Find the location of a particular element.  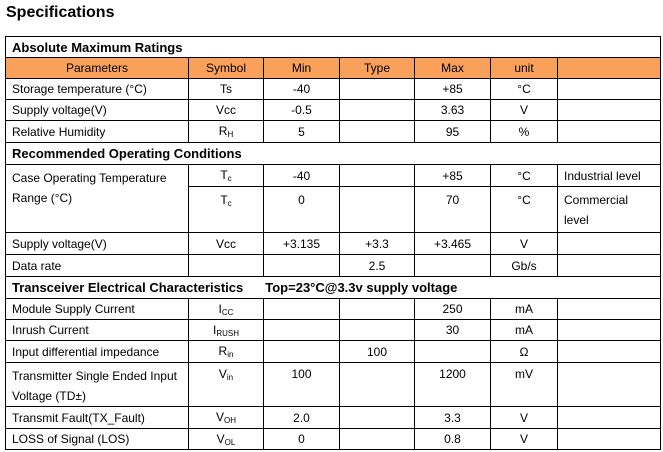

row: LOSS of Signal (LOS) VOL 0 0.8 V is located at coordinates (333, 439).